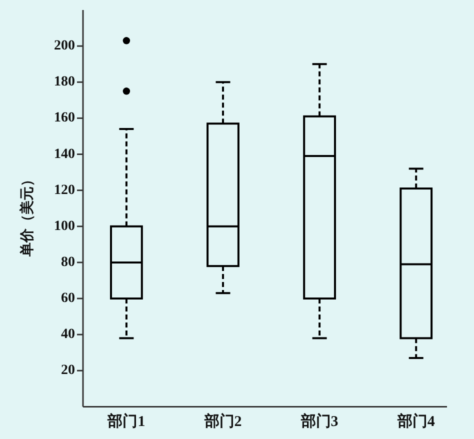 The height and width of the screenshot is (439, 474). What do you see at coordinates (64, 154) in the screenshot?
I see `y-tick-label: 140` at bounding box center [64, 154].